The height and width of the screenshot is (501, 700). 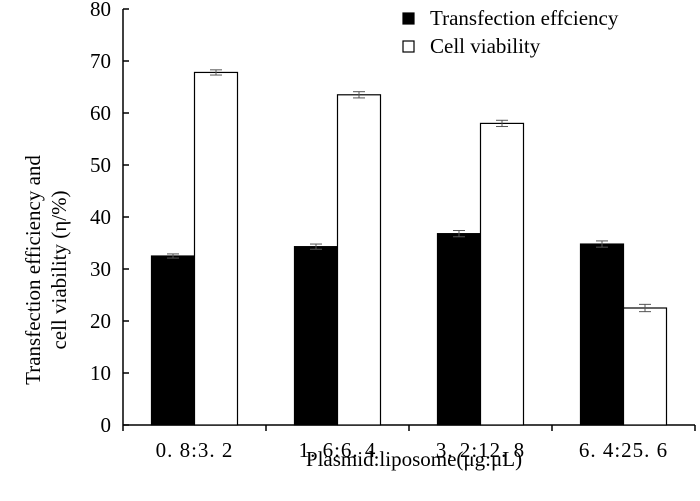 I want to click on y-tick-label: 60, so click(x=100, y=113).